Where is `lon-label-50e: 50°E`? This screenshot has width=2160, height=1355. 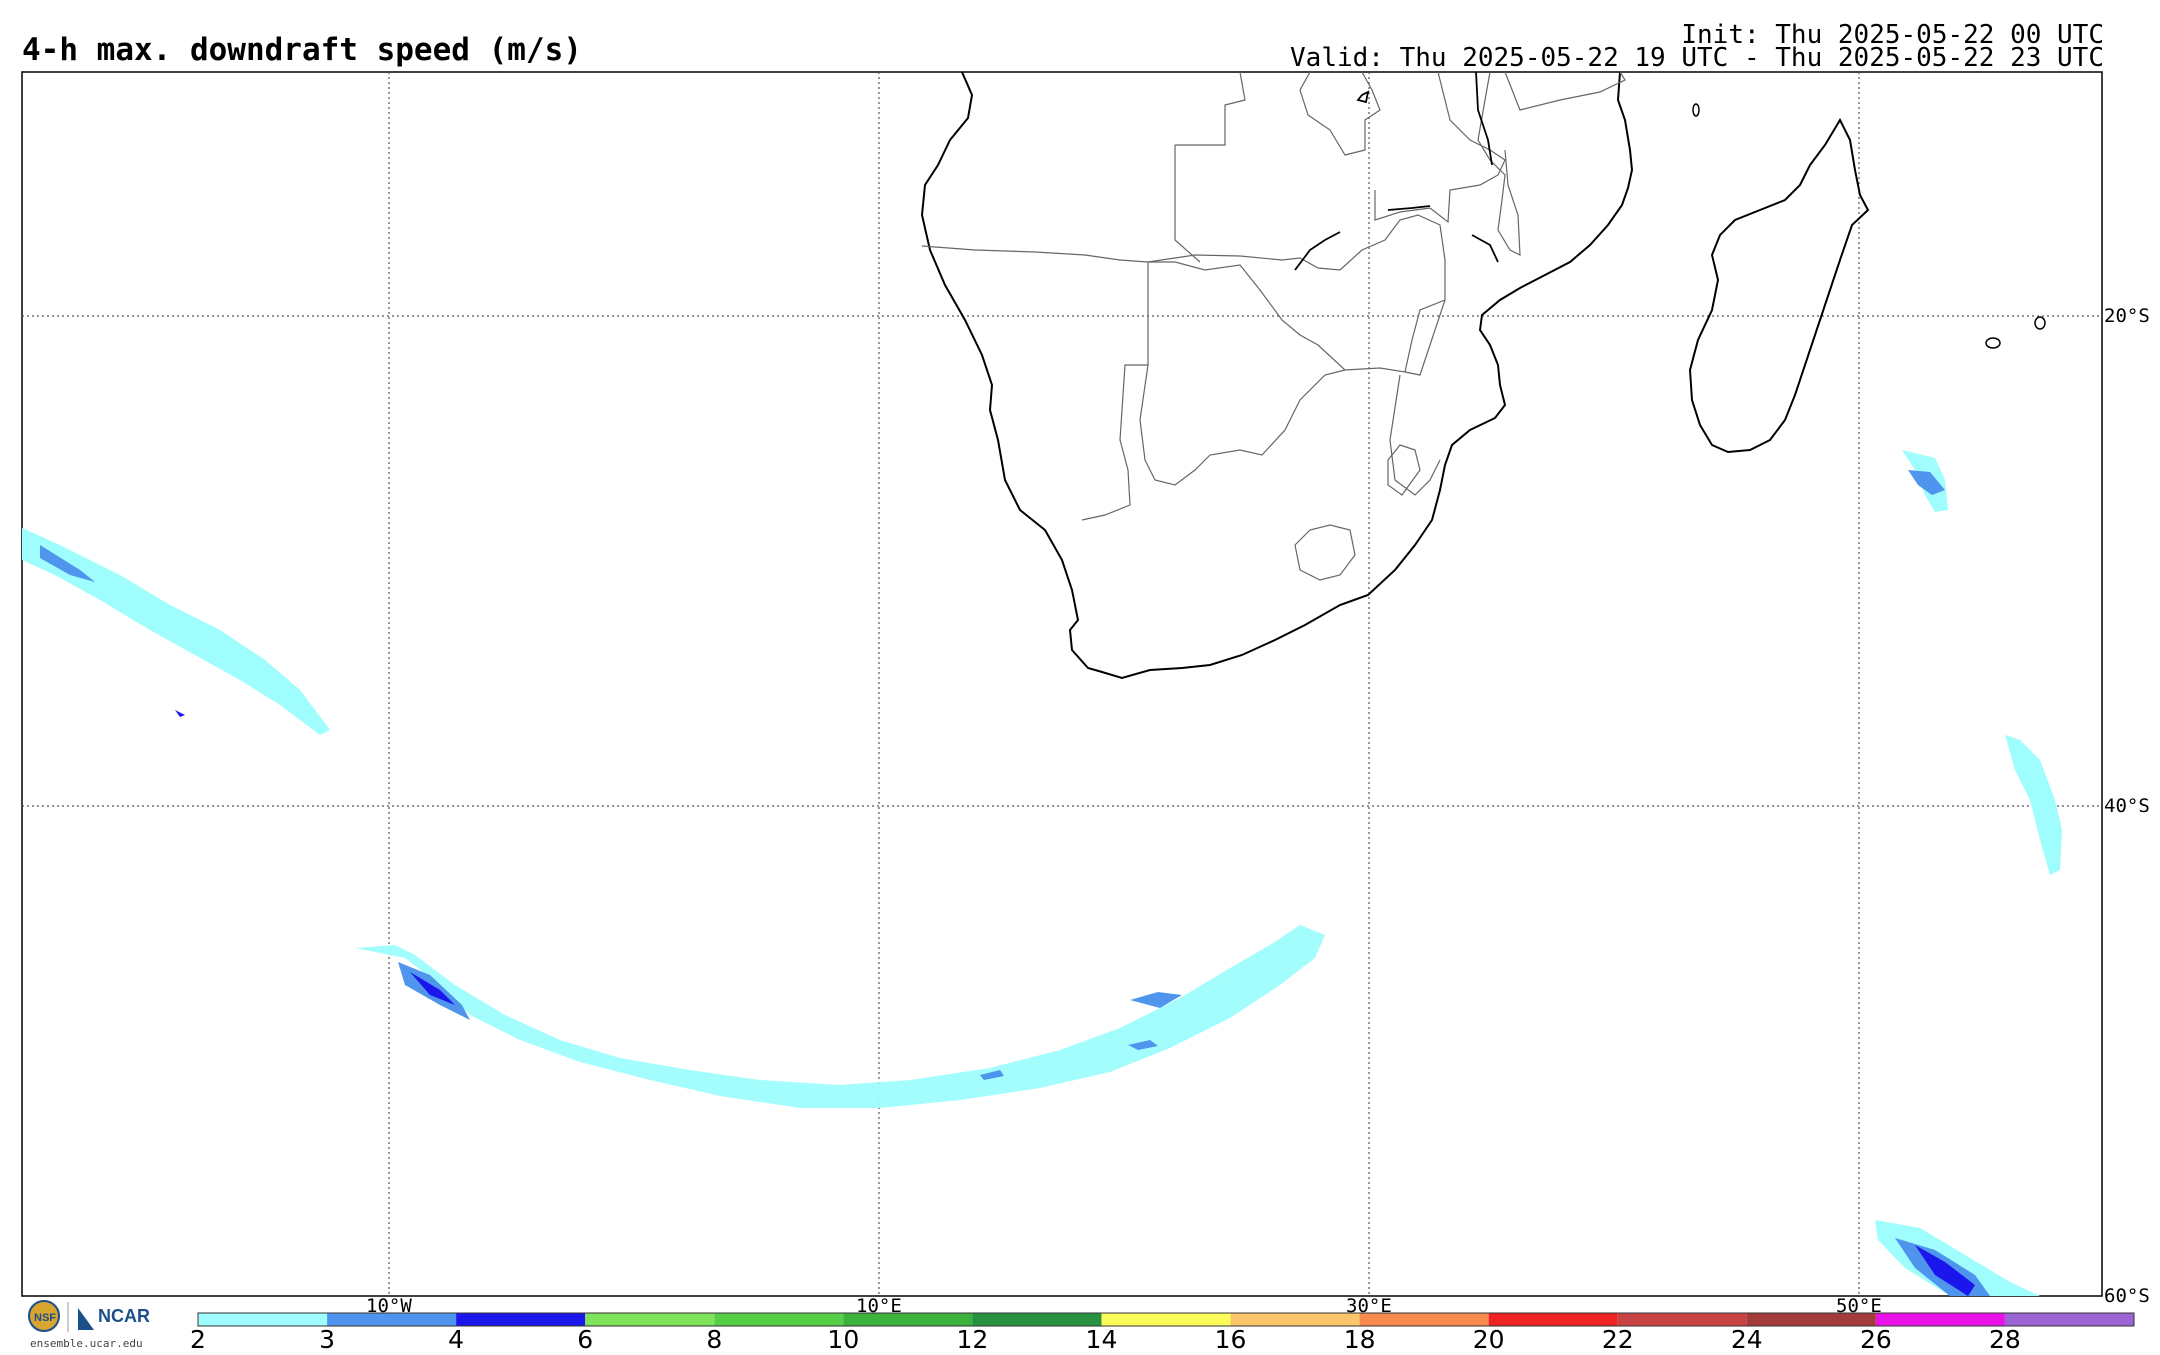
lon-label-50e: 50°E is located at coordinates (1859, 1306).